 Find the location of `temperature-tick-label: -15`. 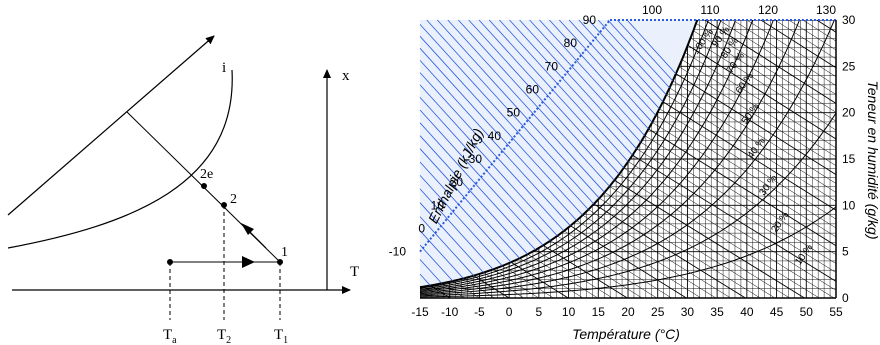

temperature-tick-label: -15 is located at coordinates (420, 312).